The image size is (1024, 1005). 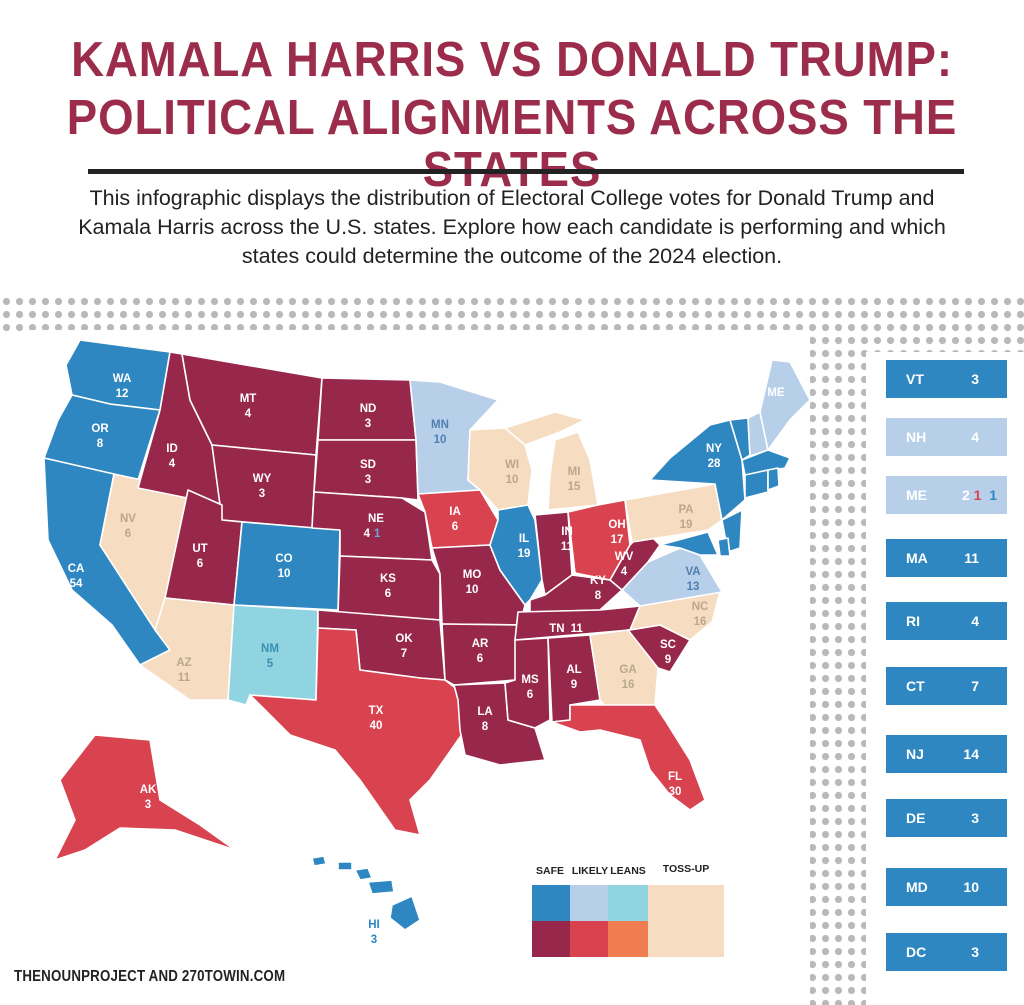 I want to click on legend-dem-likely-swatch, so click(x=589, y=903).